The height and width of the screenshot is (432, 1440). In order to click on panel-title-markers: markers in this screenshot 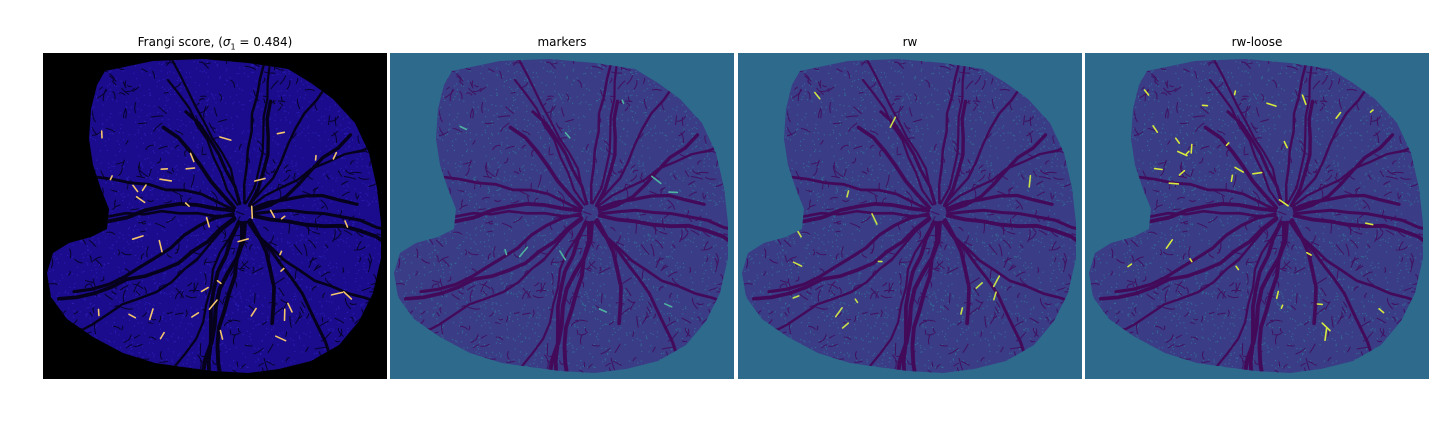, I will do `click(562, 42)`.